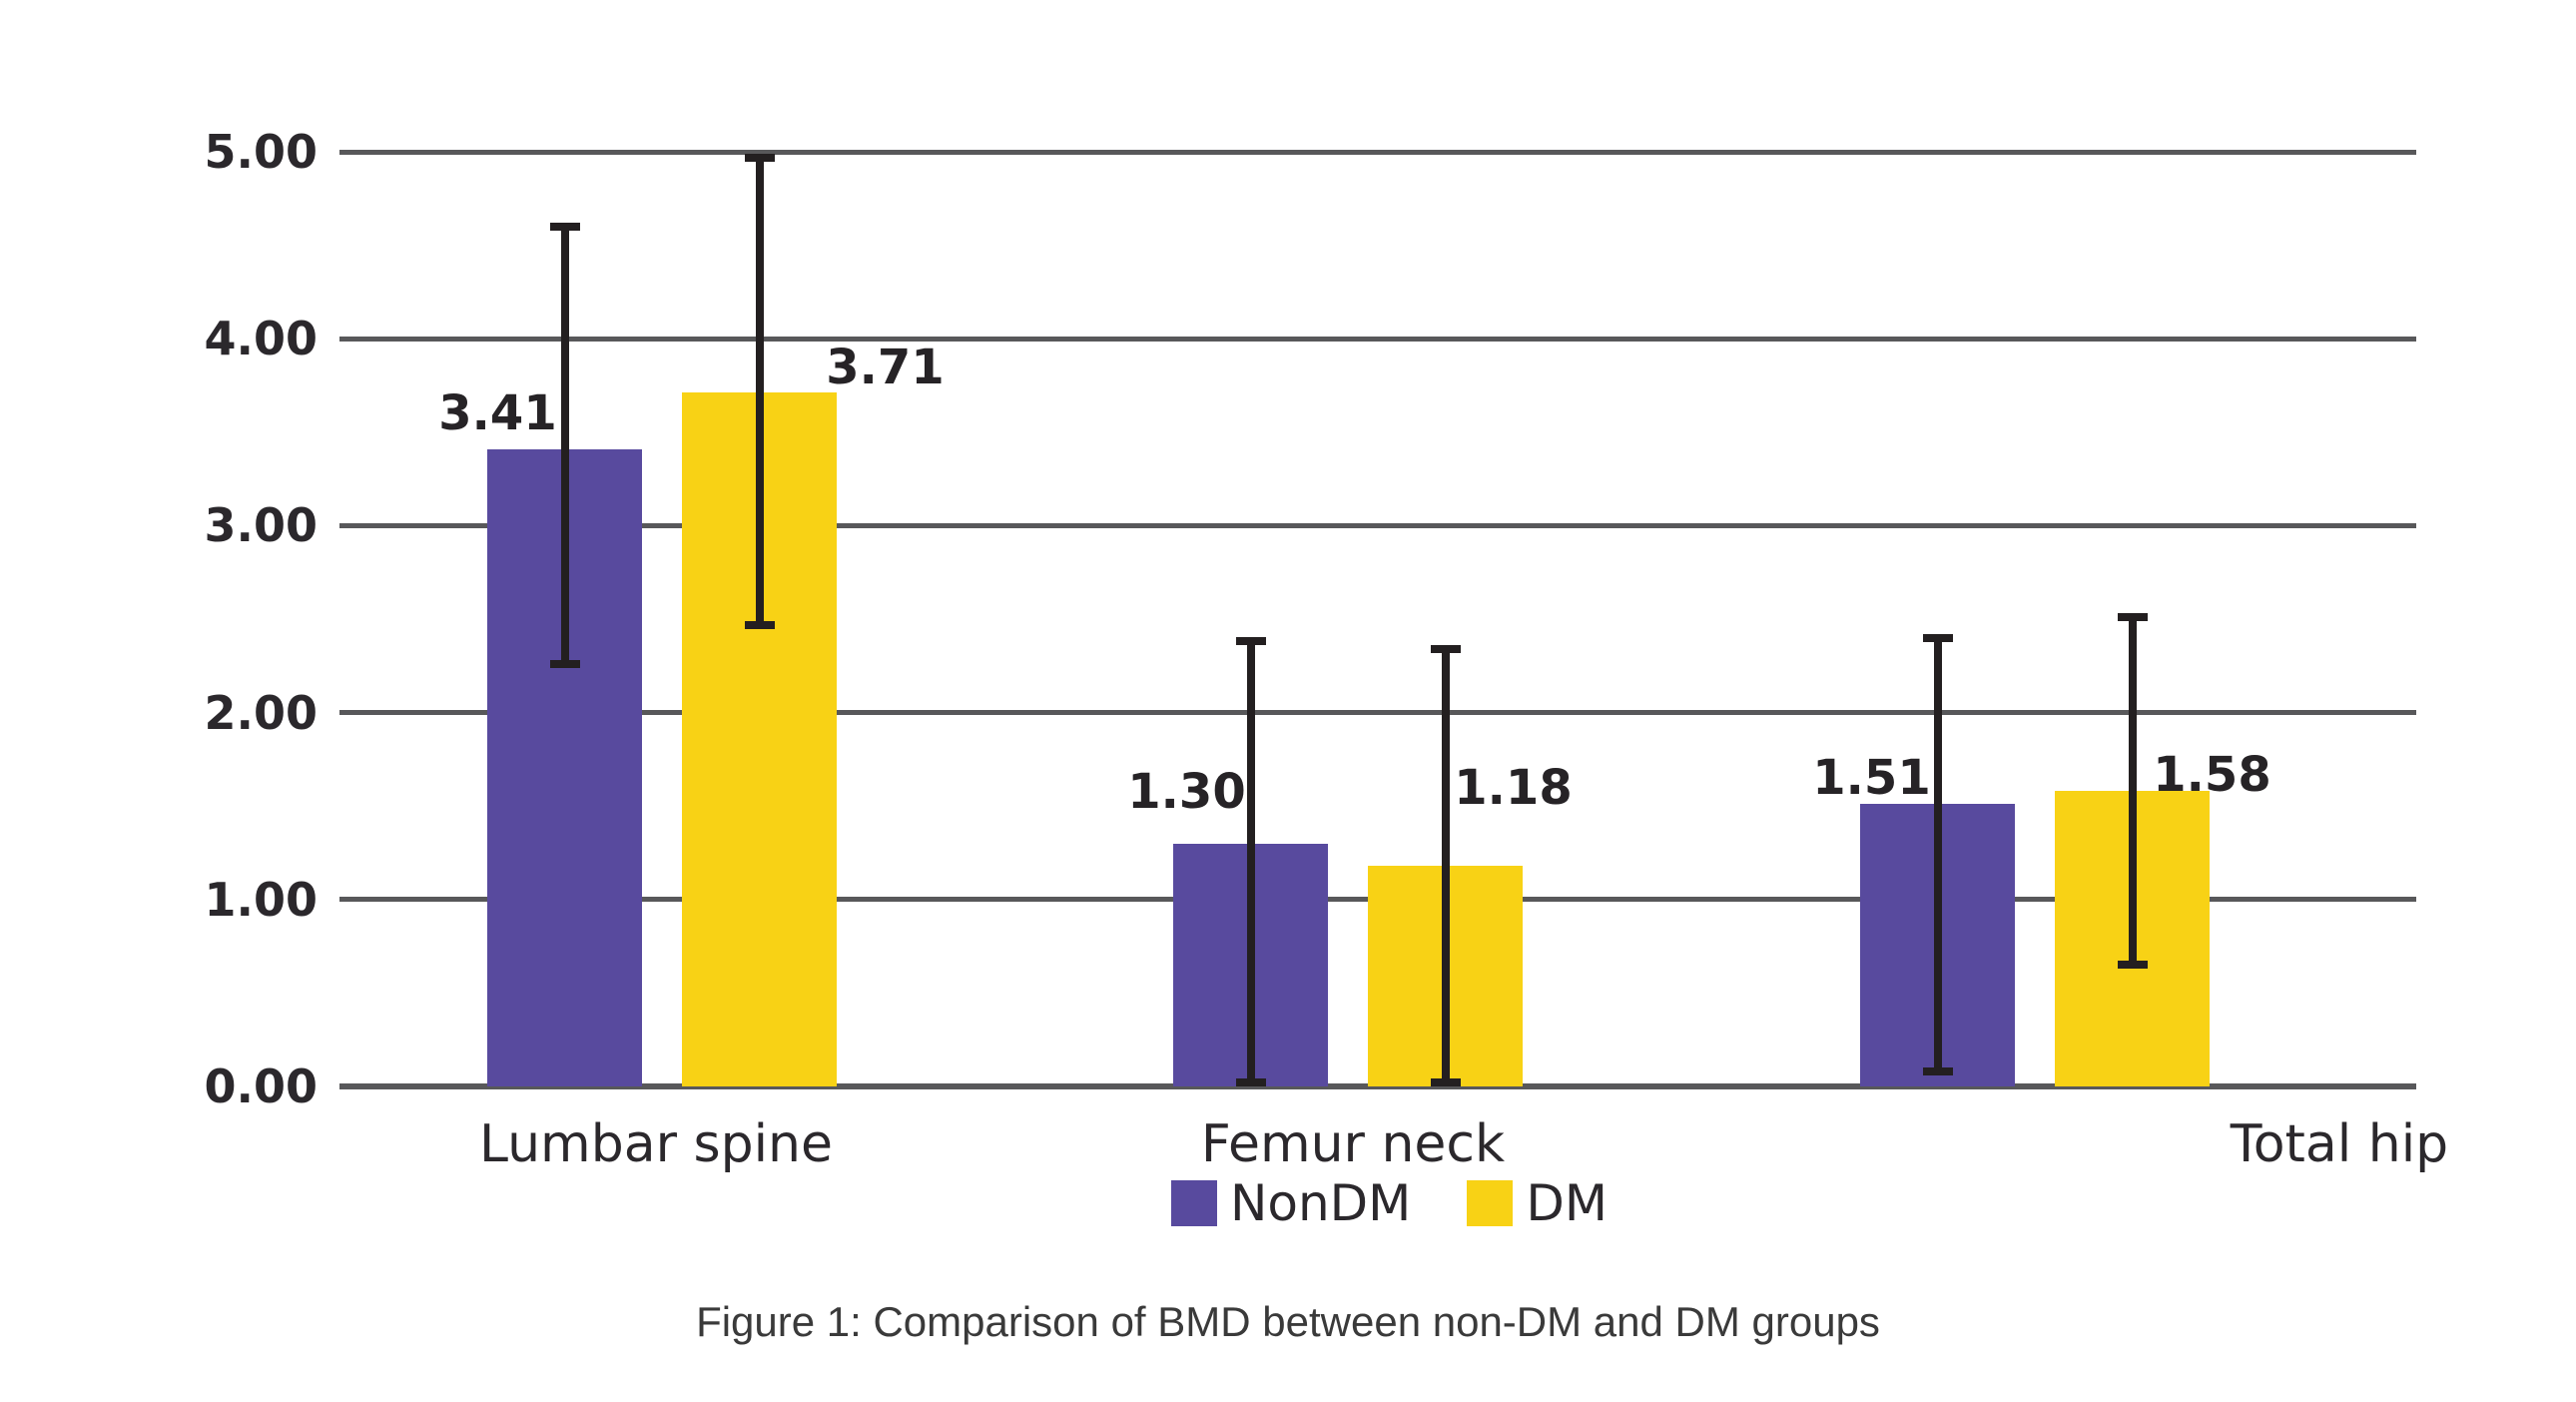 The image size is (2576, 1402). Describe the element at coordinates (1321, 1203) in the screenshot. I see `legend-label: NonDM` at that location.